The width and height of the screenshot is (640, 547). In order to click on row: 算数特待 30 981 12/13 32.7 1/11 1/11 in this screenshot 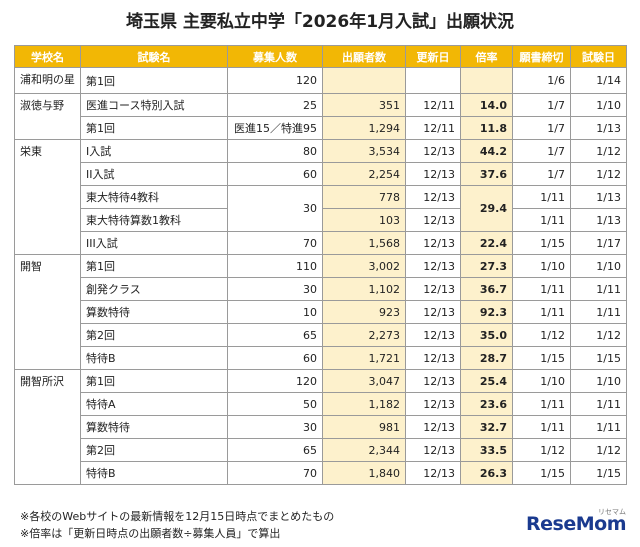, I will do `click(321, 427)`.